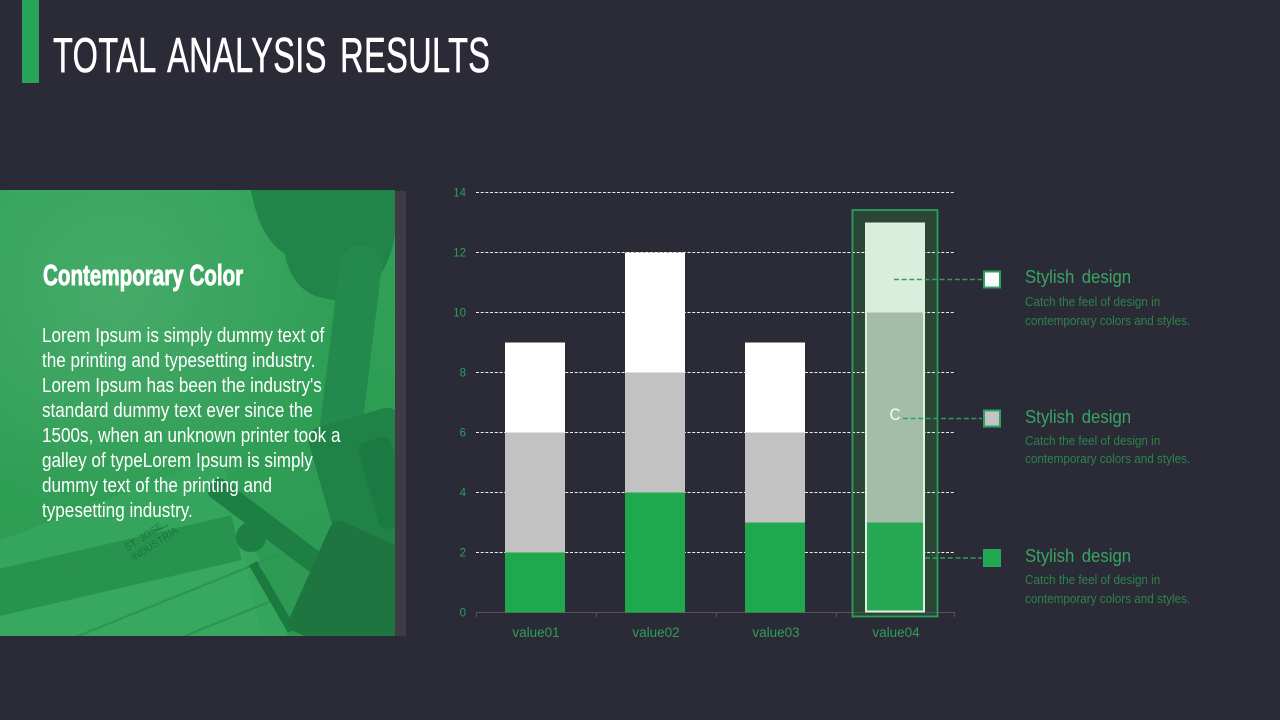 Image resolution: width=1280 pixels, height=720 pixels. I want to click on svg-text: value04, so click(896, 632).